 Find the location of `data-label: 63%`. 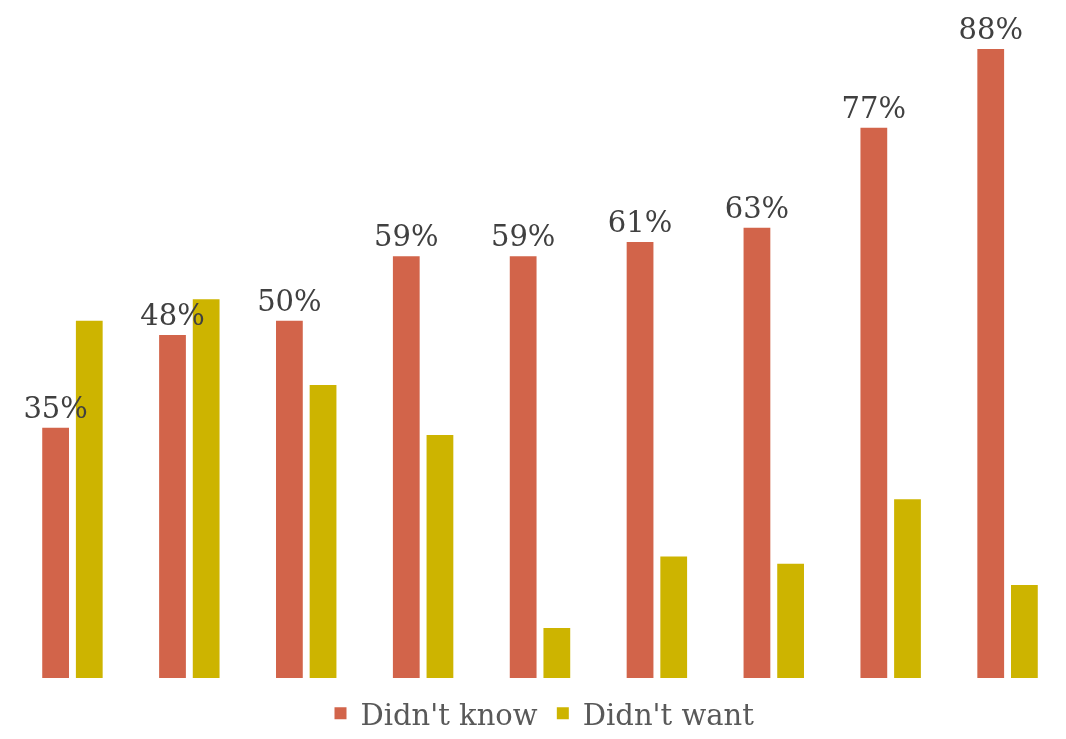

data-label: 63% is located at coordinates (757, 207).